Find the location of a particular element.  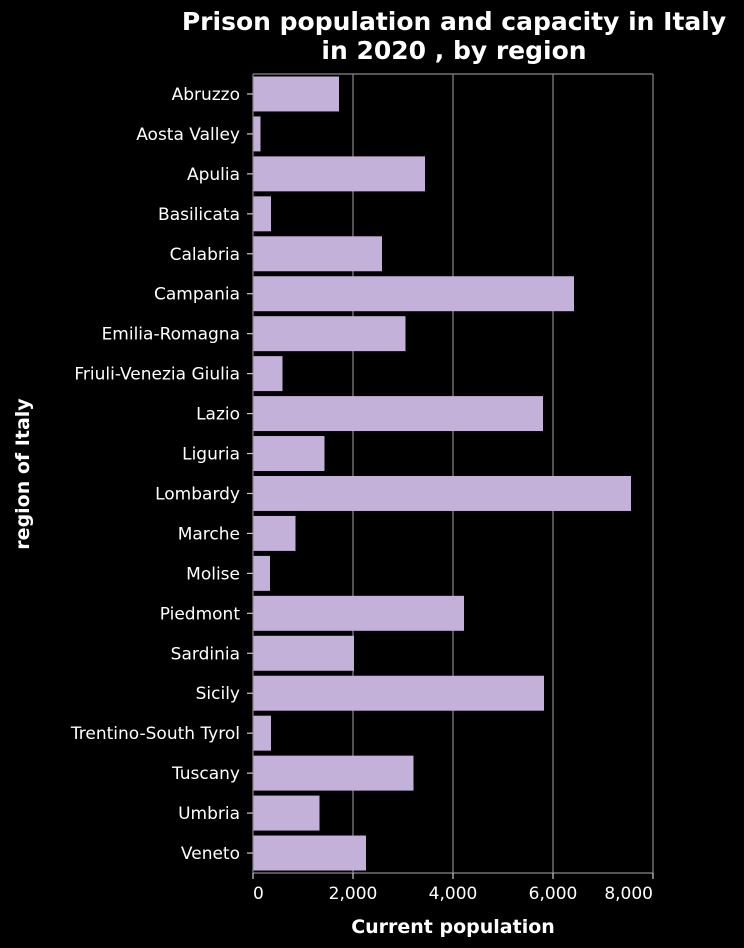

y-tick-label: Aosta Valley is located at coordinates (188, 135).